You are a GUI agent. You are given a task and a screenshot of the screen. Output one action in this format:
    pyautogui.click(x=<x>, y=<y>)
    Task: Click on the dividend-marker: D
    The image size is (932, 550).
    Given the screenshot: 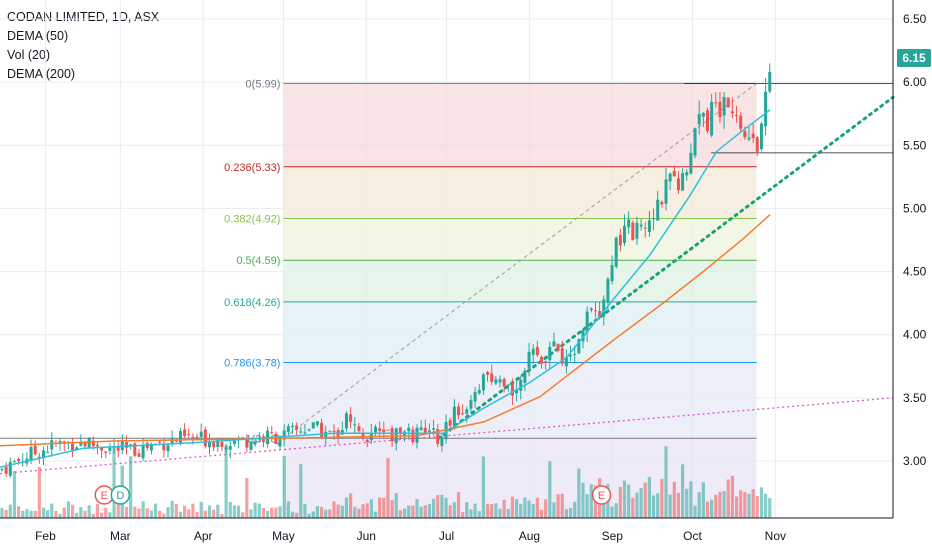 What is the action you would take?
    pyautogui.click(x=120, y=495)
    